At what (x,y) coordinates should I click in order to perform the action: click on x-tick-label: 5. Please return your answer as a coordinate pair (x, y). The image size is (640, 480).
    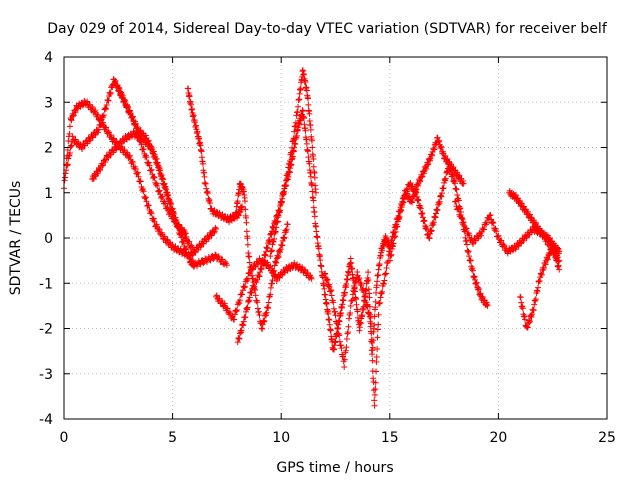
    Looking at the image, I should click on (172, 438).